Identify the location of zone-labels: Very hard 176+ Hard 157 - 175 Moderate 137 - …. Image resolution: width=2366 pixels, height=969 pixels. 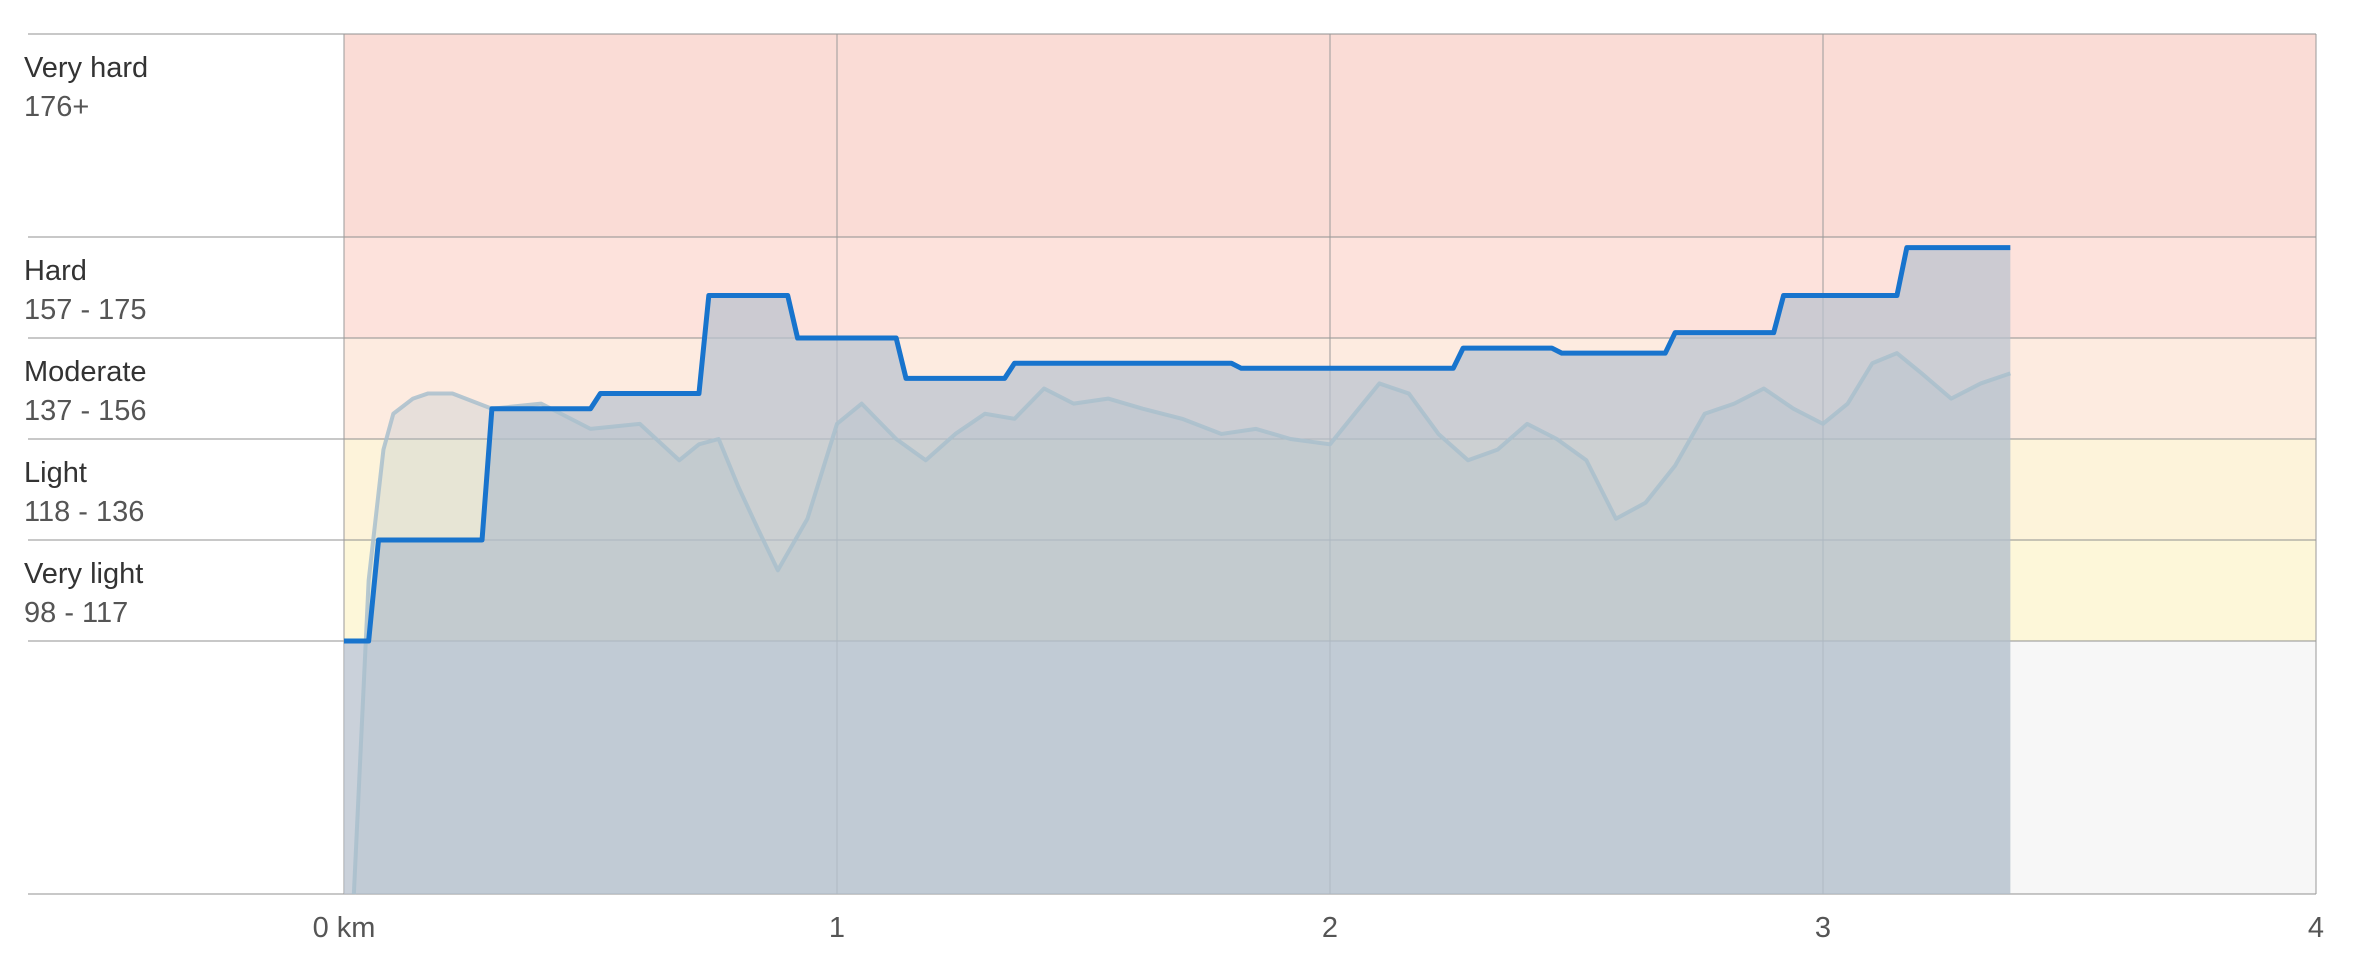
(86, 340).